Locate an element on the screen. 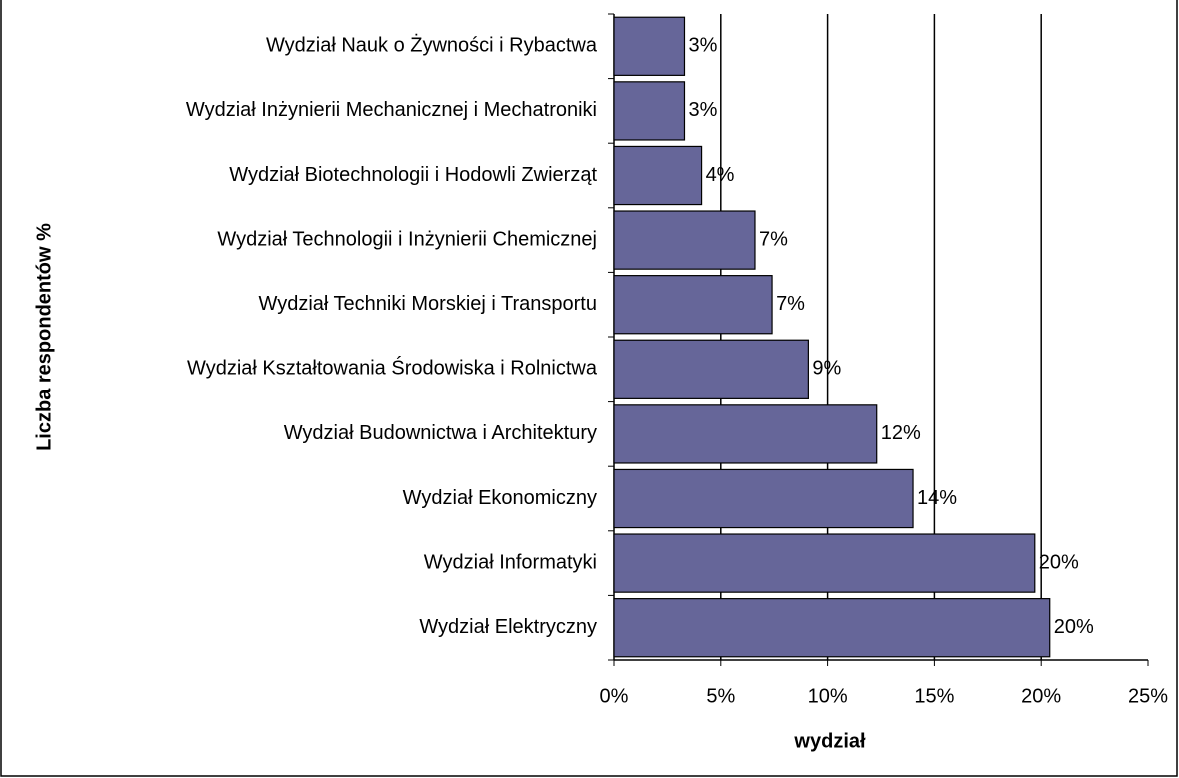  data-label: 12% is located at coordinates (901, 433).